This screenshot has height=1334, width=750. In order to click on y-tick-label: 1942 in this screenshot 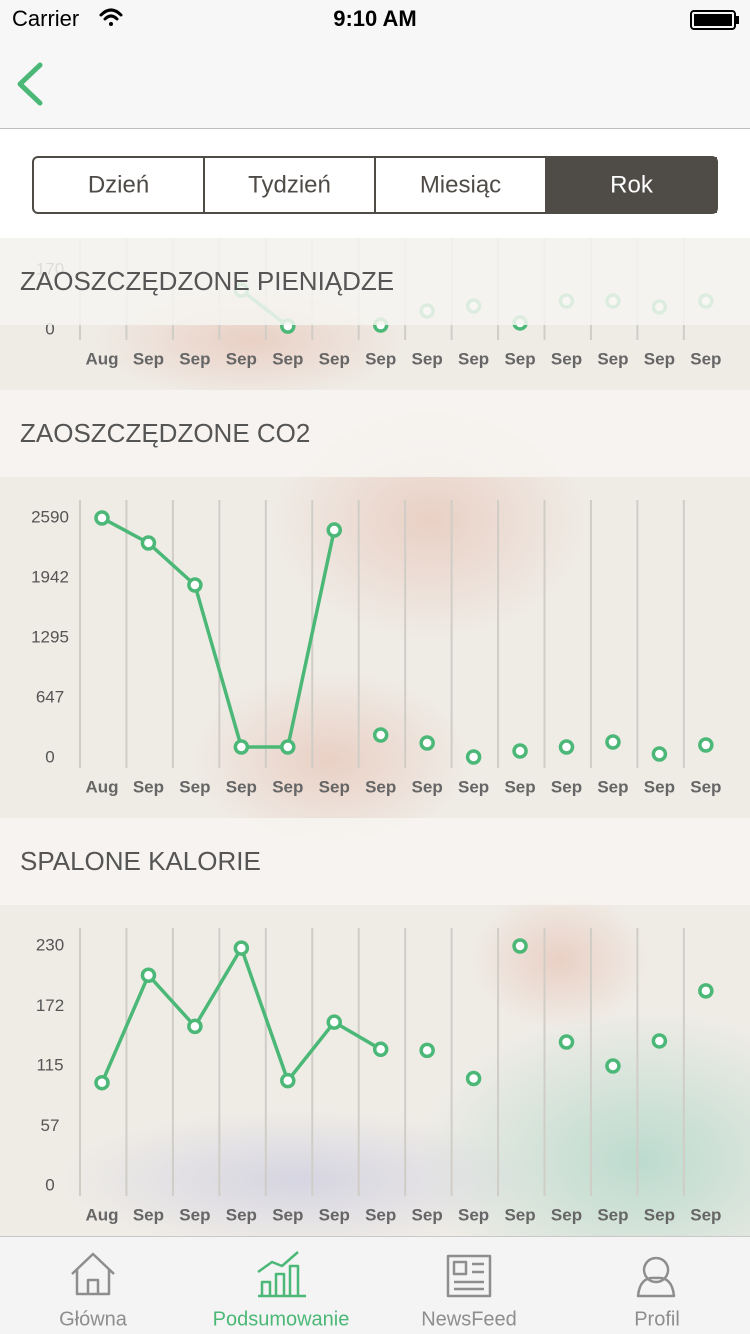, I will do `click(50, 577)`.